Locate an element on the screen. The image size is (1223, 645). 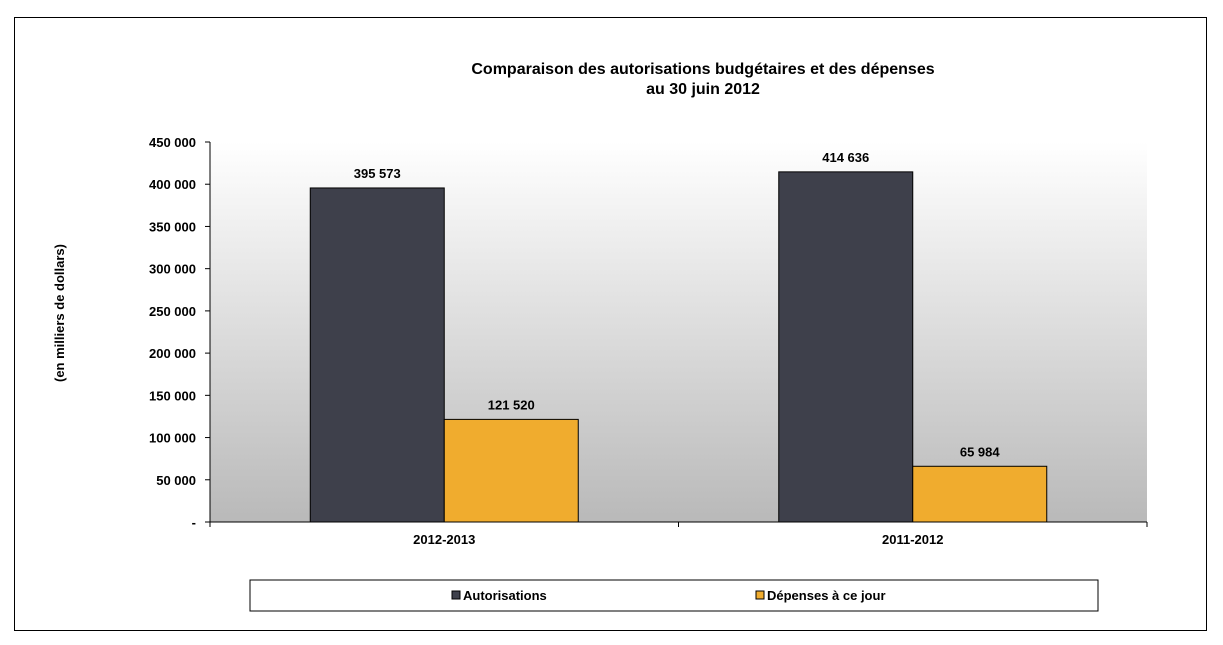
y-tick-label: 250 000 is located at coordinates (172, 311).